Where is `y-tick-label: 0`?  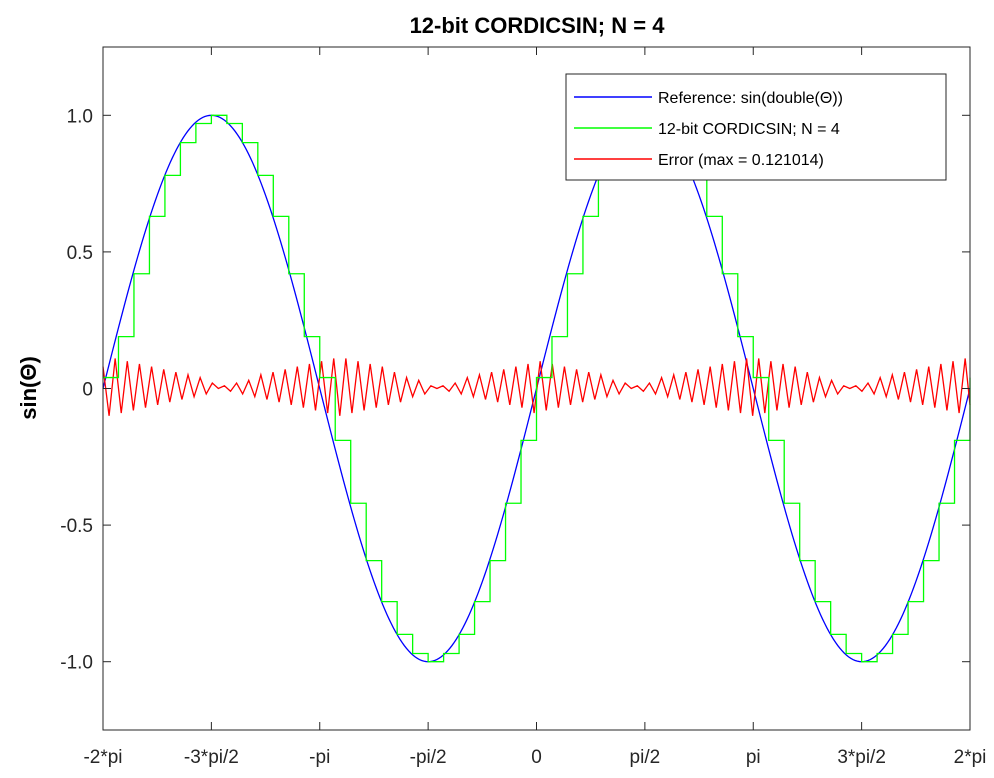 y-tick-label: 0 is located at coordinates (87, 390).